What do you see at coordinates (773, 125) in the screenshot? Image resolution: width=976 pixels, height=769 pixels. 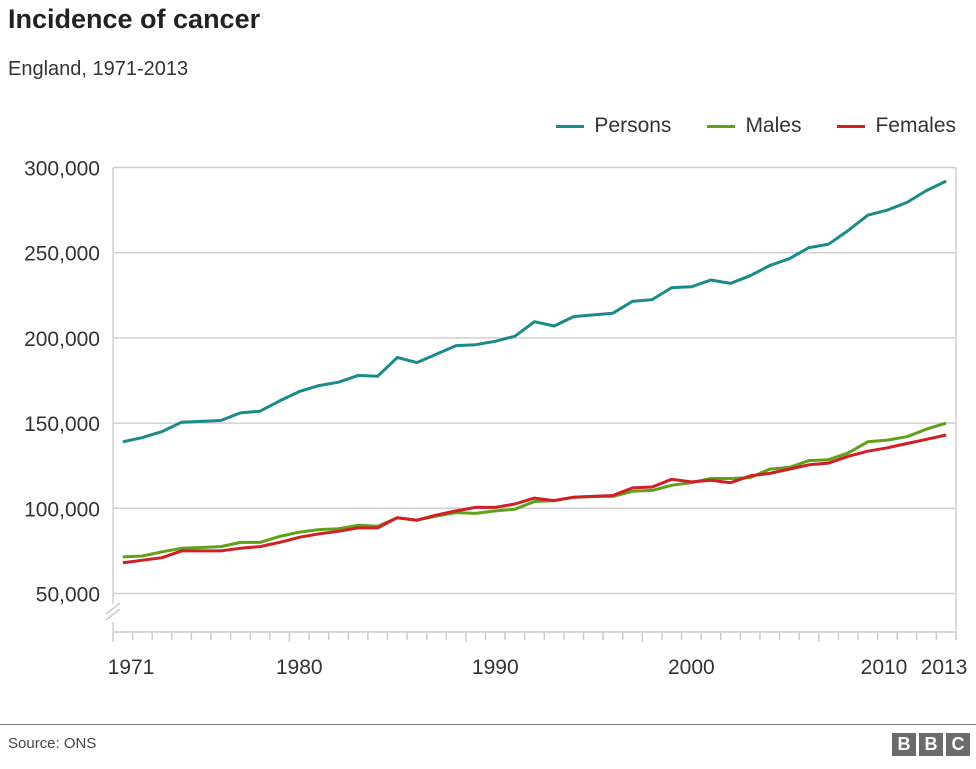 I see `legend-label-males: Males` at bounding box center [773, 125].